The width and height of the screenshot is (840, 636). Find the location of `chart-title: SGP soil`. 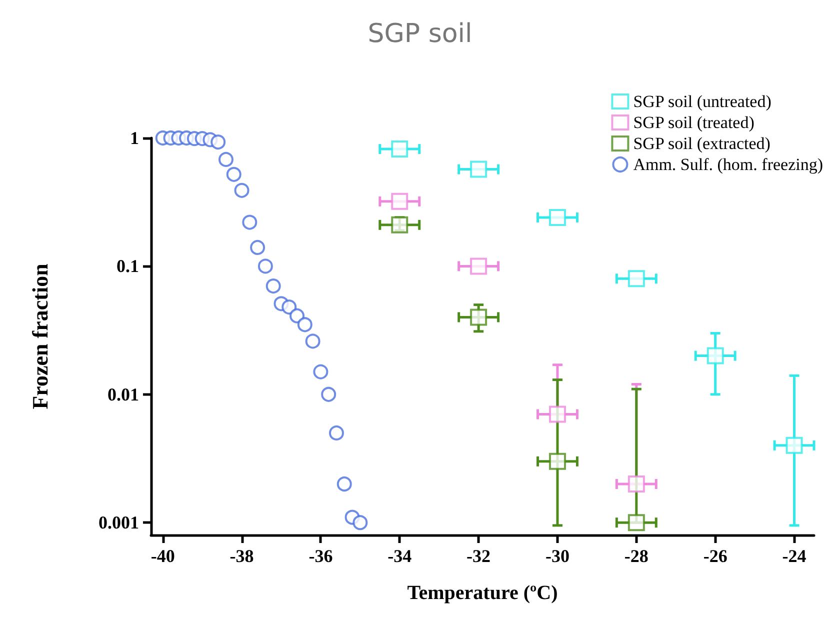

chart-title: SGP soil is located at coordinates (420, 34).